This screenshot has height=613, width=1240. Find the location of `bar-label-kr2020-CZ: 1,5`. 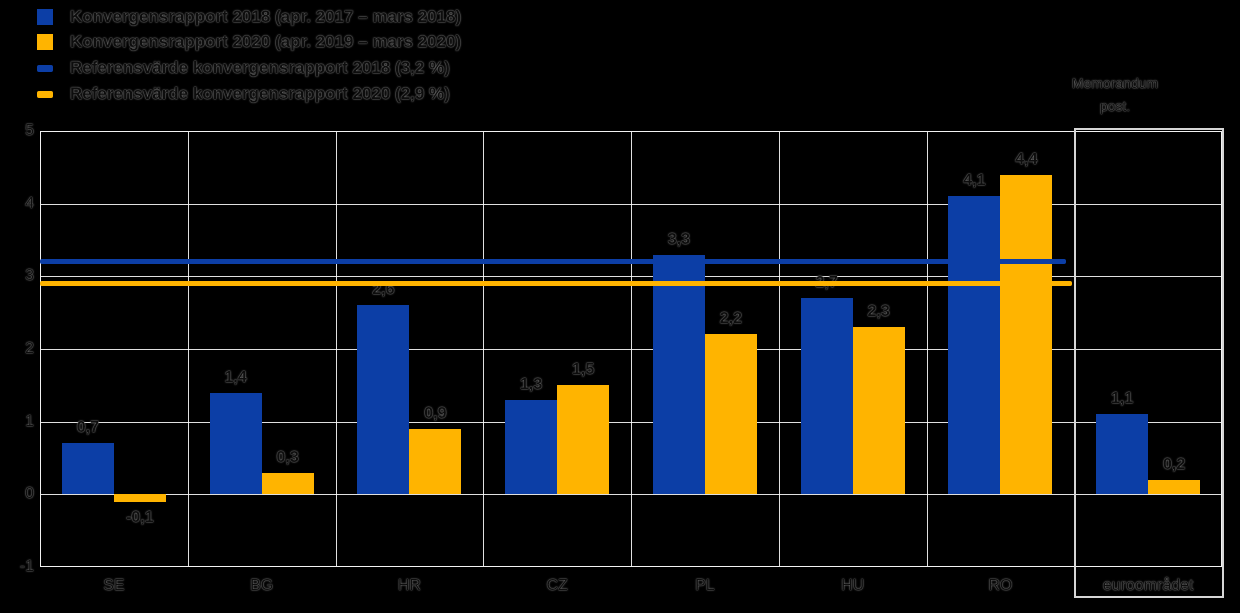

bar-label-kr2020-CZ: 1,5 is located at coordinates (583, 370).